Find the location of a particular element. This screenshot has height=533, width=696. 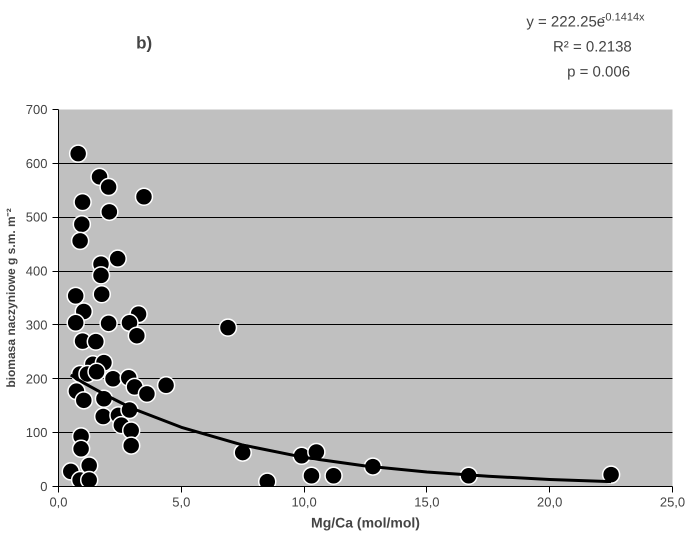

y-tick-label: 300 is located at coordinates (37, 324).